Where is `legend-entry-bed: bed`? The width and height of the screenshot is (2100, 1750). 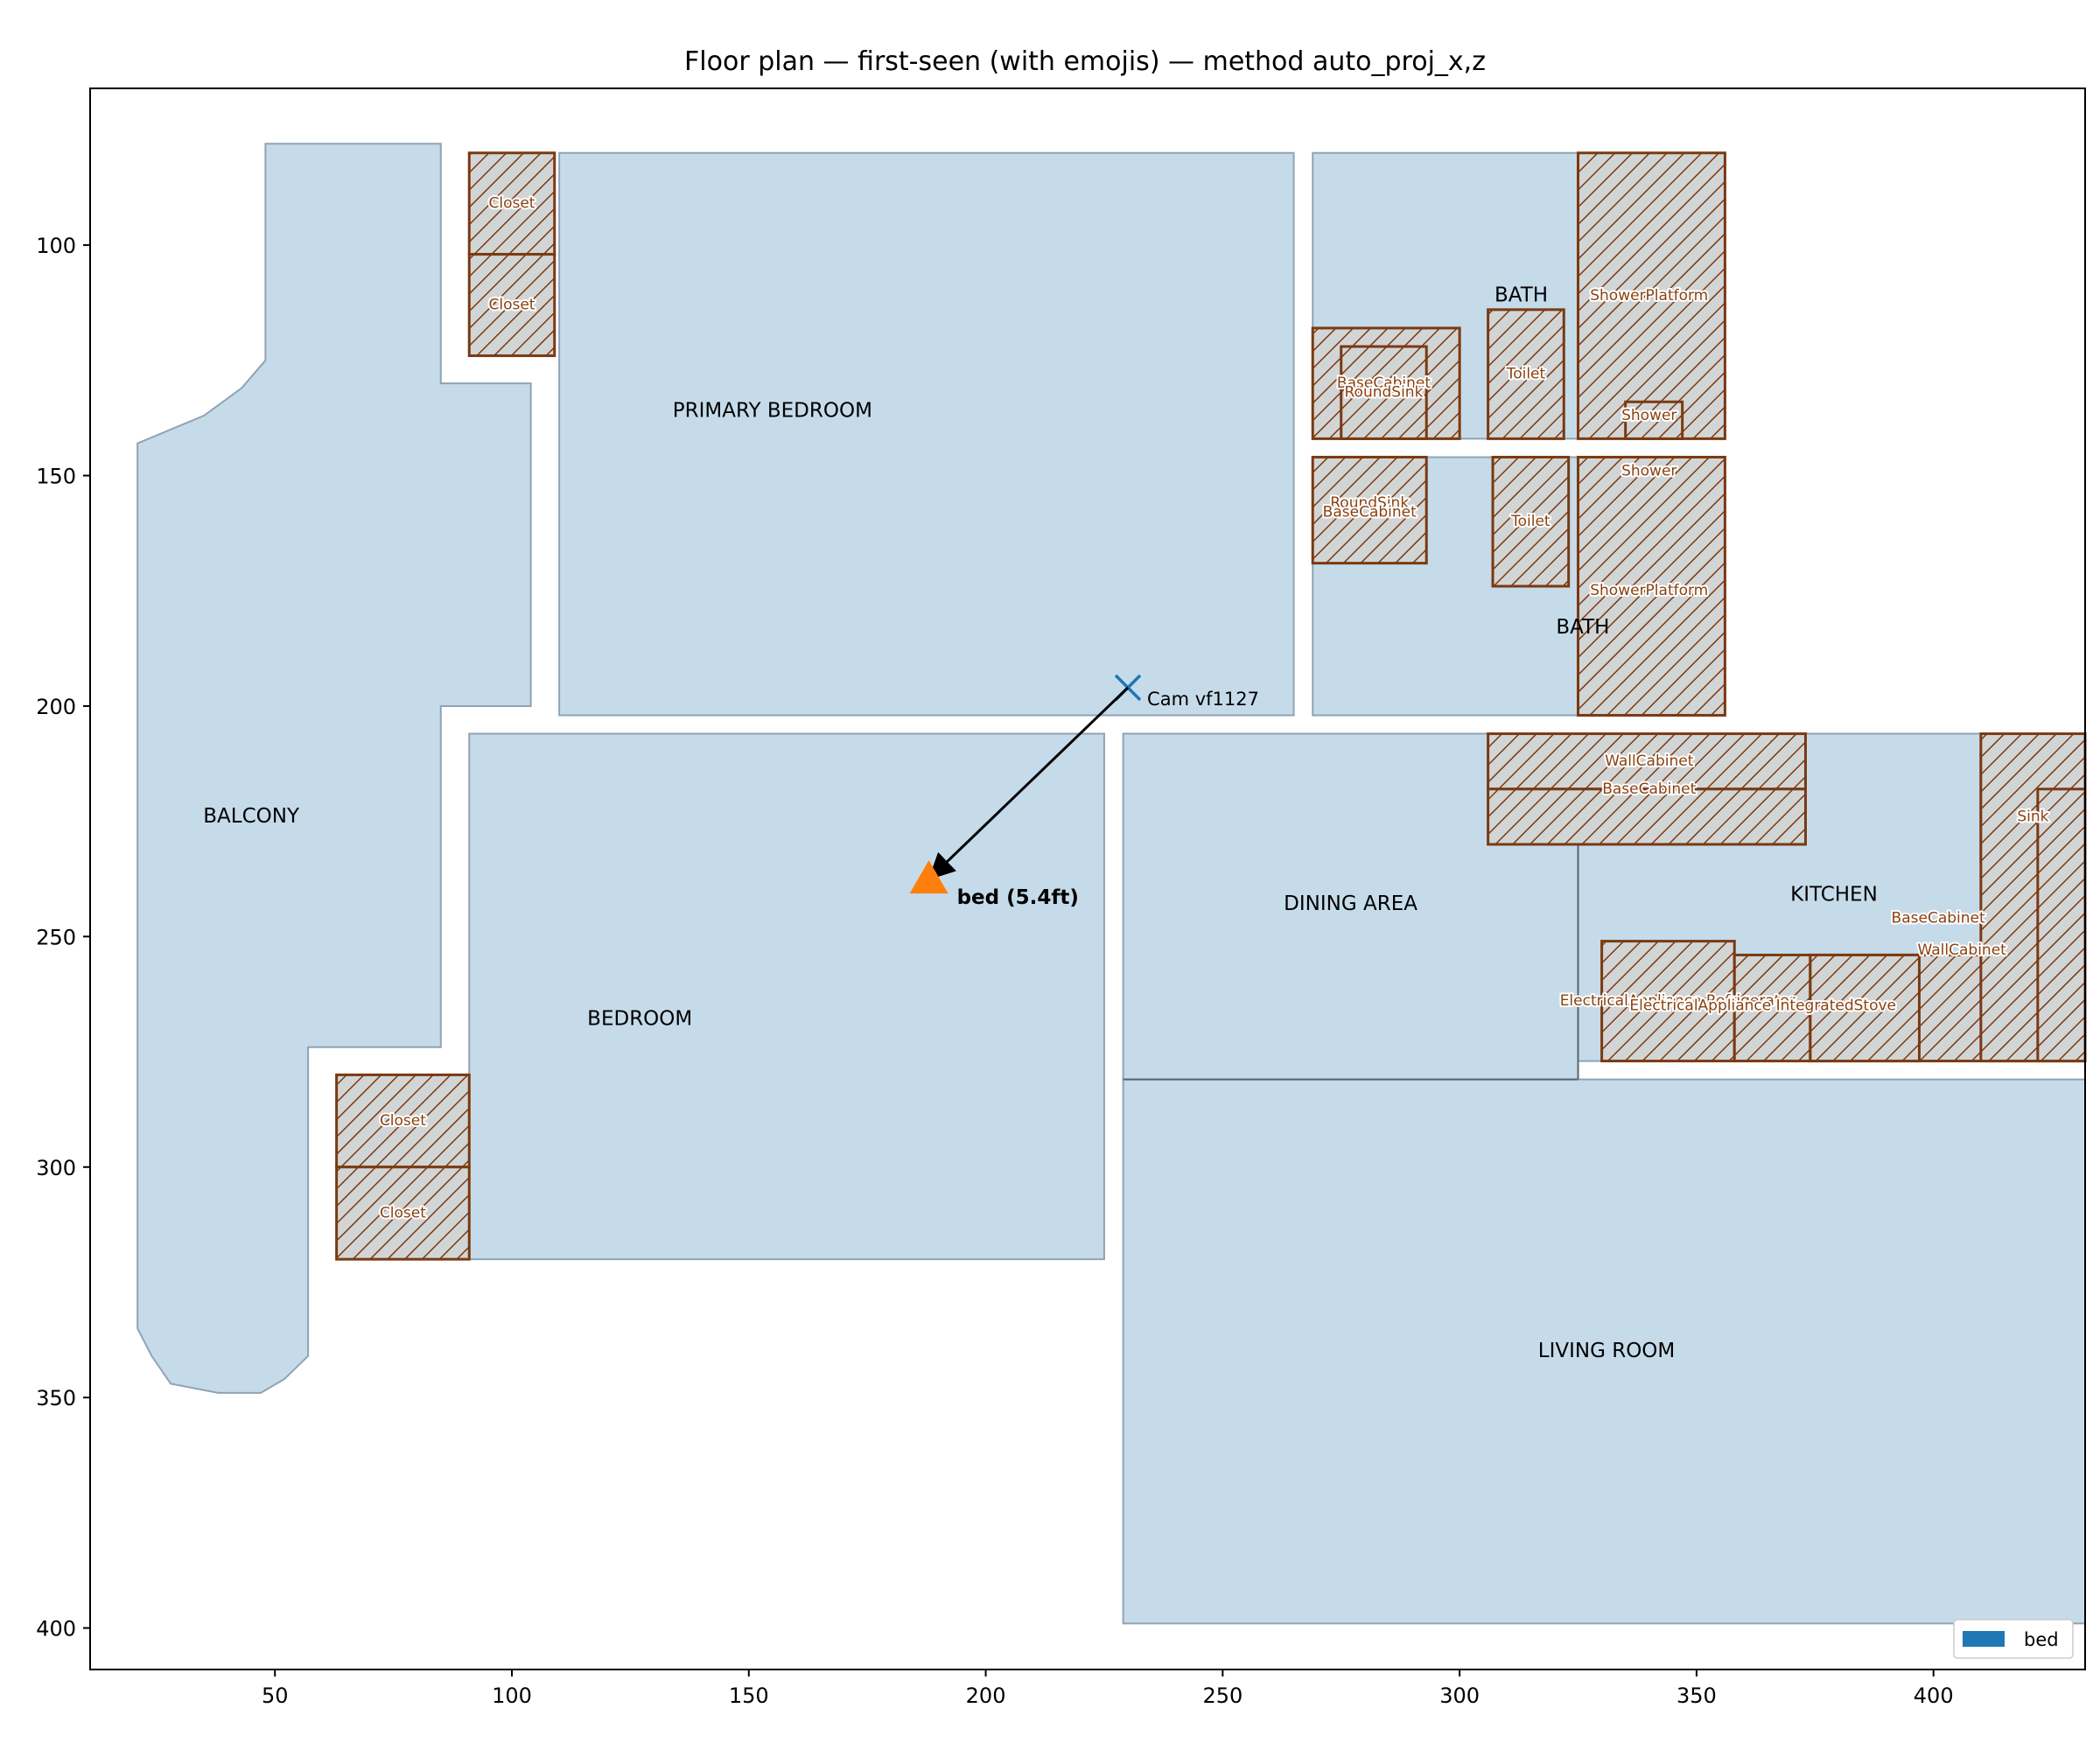
legend-entry-bed: bed is located at coordinates (2041, 1639).